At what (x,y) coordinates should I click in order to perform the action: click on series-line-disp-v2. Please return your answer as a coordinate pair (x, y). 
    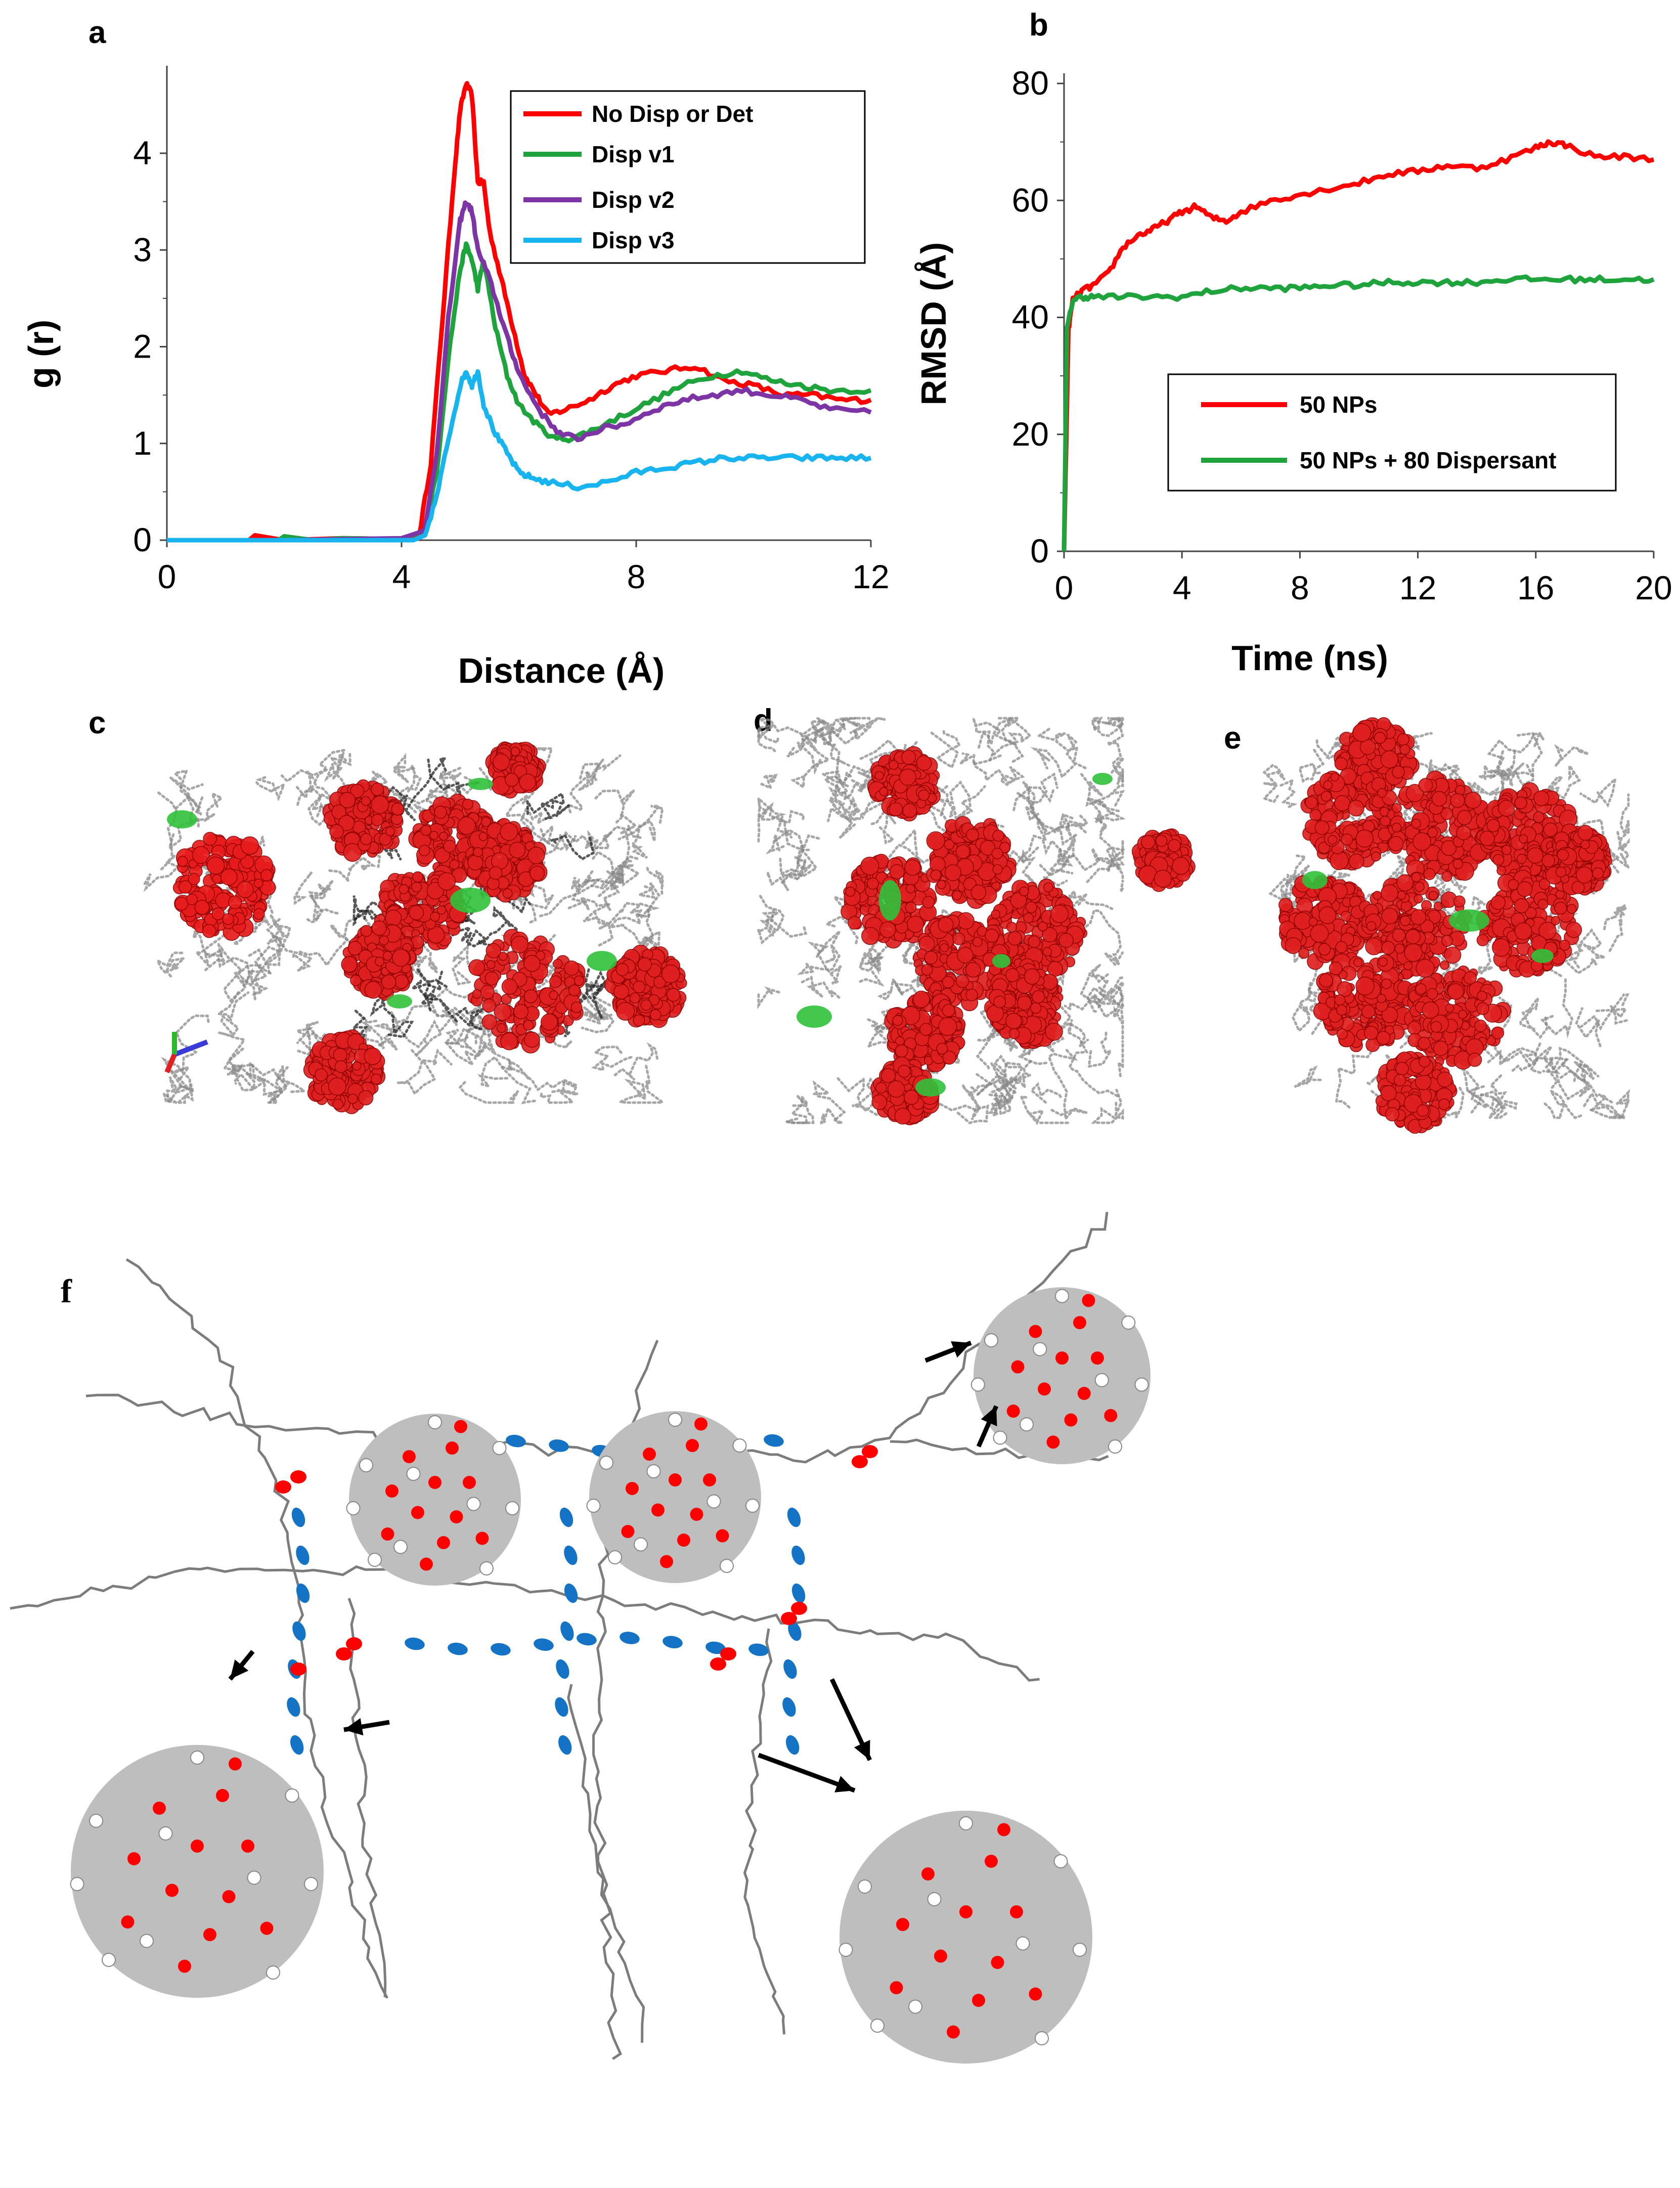
    Looking at the image, I should click on (519, 372).